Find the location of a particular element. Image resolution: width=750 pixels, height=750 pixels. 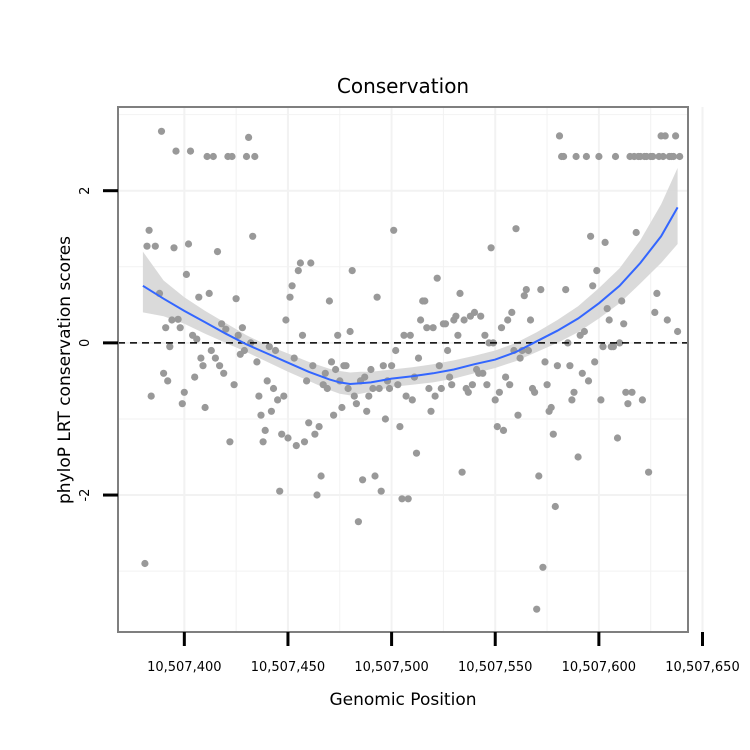

x-tick-label: 10,507,550 is located at coordinates (495, 667).